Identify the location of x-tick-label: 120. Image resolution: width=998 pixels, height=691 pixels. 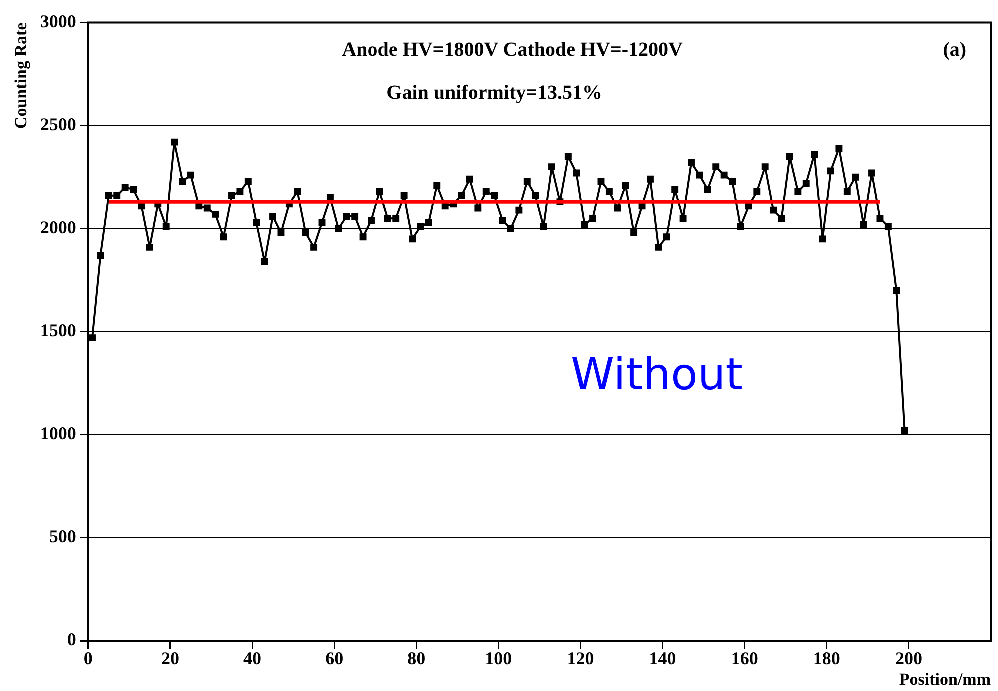
(580, 658).